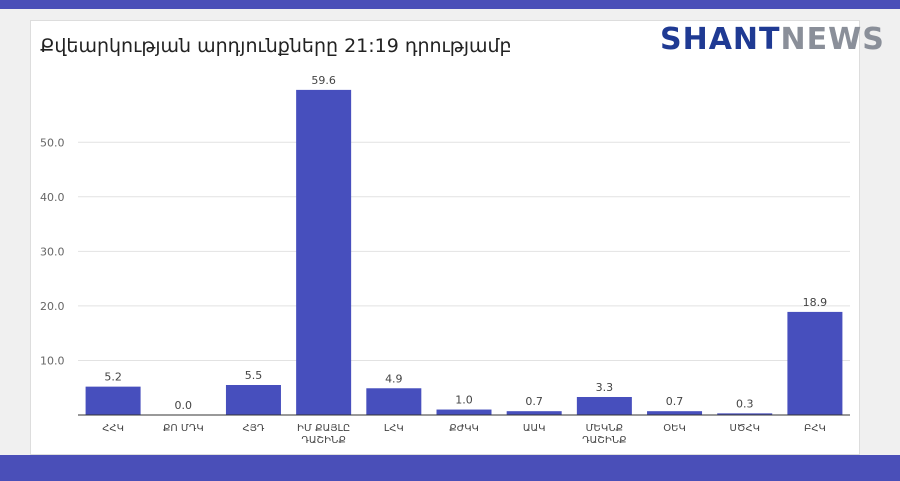 This screenshot has height=481, width=900. What do you see at coordinates (184, 405) in the screenshot?
I see `data-label: 0.0` at bounding box center [184, 405].